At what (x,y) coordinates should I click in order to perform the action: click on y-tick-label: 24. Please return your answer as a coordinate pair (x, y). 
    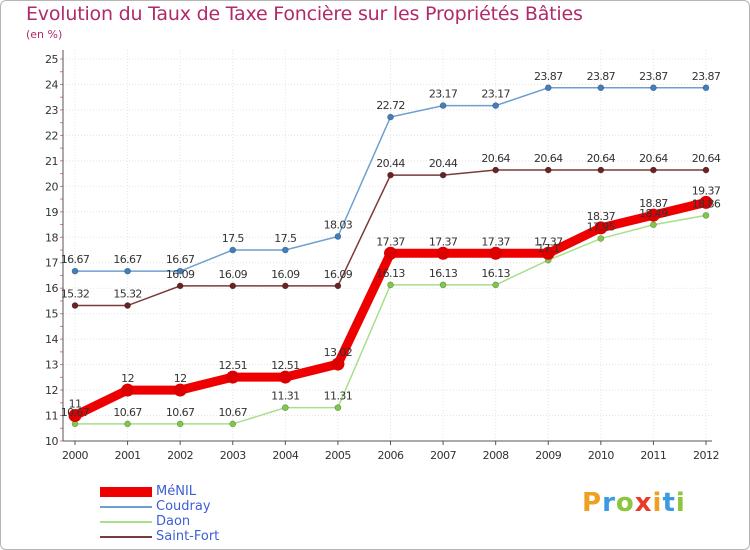
    Looking at the image, I should click on (51, 84).